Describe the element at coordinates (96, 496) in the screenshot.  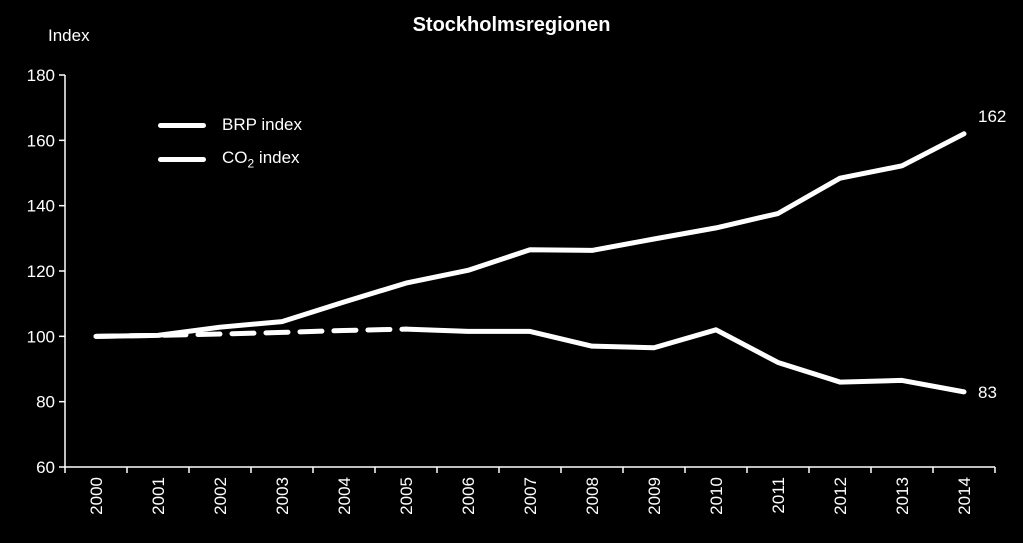
I see `x-tick-label: 2000` at that location.